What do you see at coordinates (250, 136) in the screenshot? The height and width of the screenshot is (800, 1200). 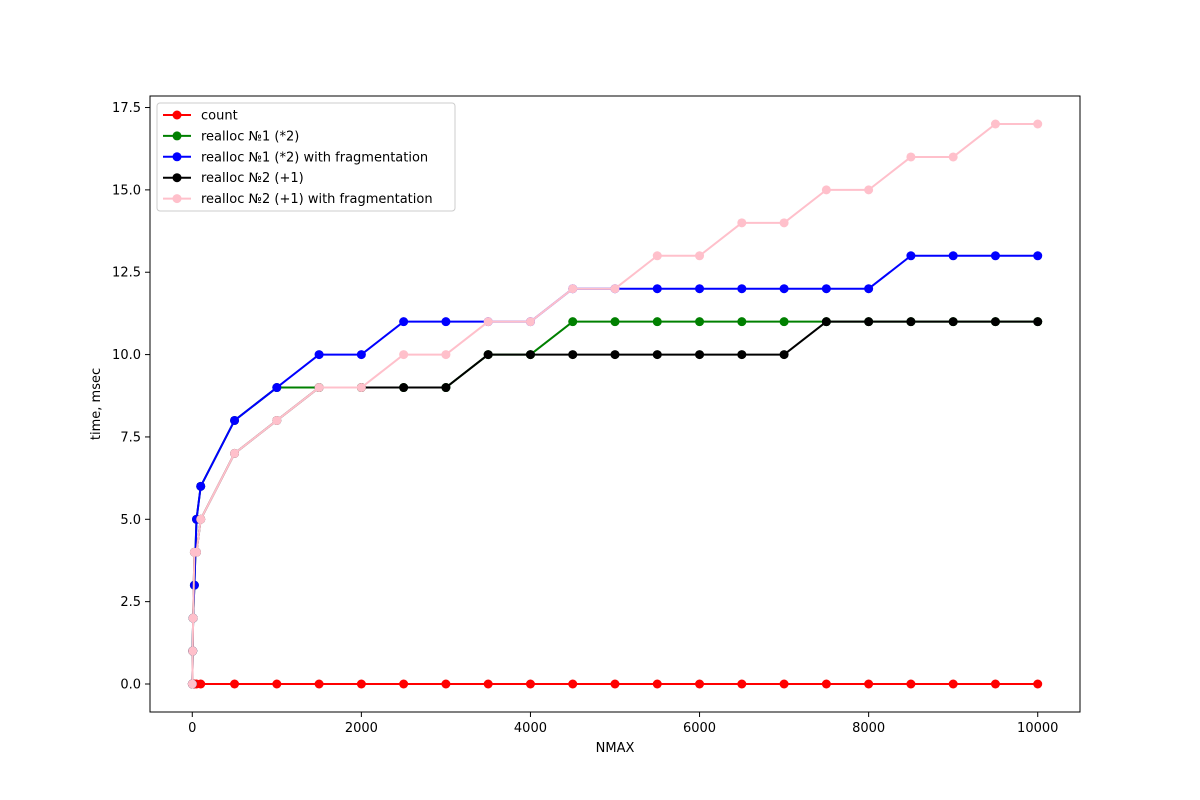 I see `legend-label: realloc №1 (*2)` at bounding box center [250, 136].